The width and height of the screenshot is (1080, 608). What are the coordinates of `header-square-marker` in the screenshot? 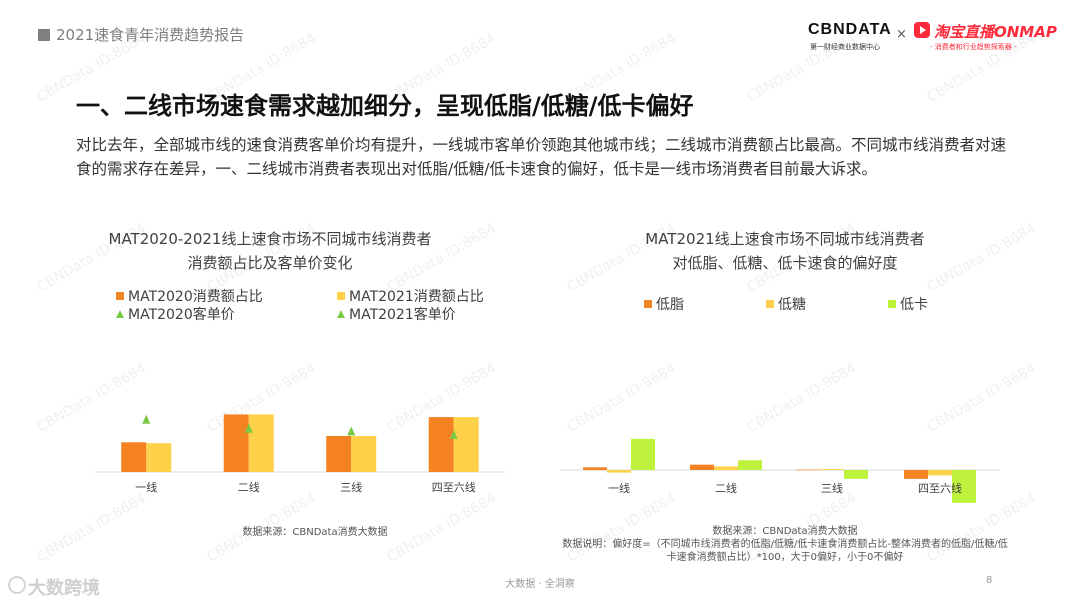 It's located at (44, 35).